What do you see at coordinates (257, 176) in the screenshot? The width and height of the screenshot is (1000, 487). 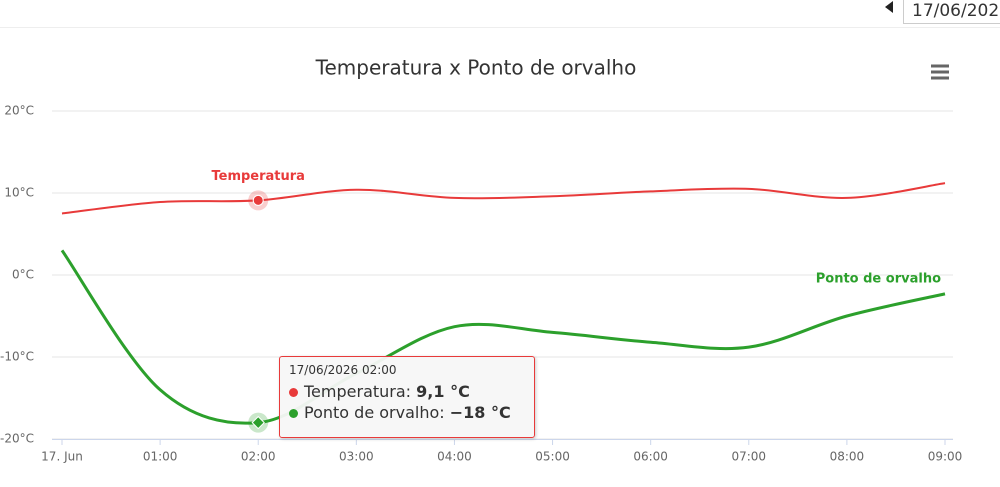 I see `series-label: Temperatura` at bounding box center [257, 176].